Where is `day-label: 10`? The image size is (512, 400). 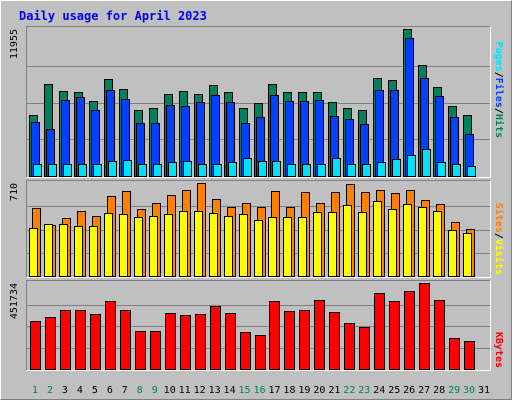
day-label: 10 is located at coordinates (170, 390).